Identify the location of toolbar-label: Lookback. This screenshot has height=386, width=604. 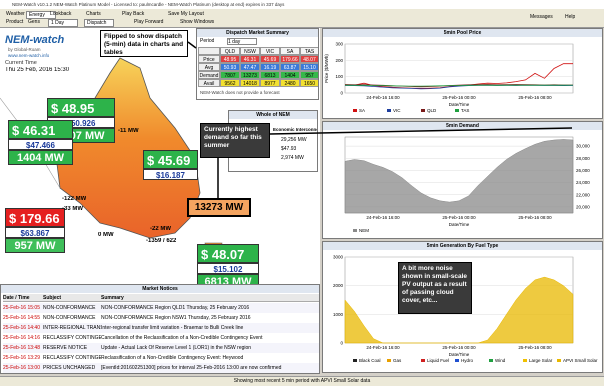
(61, 14).